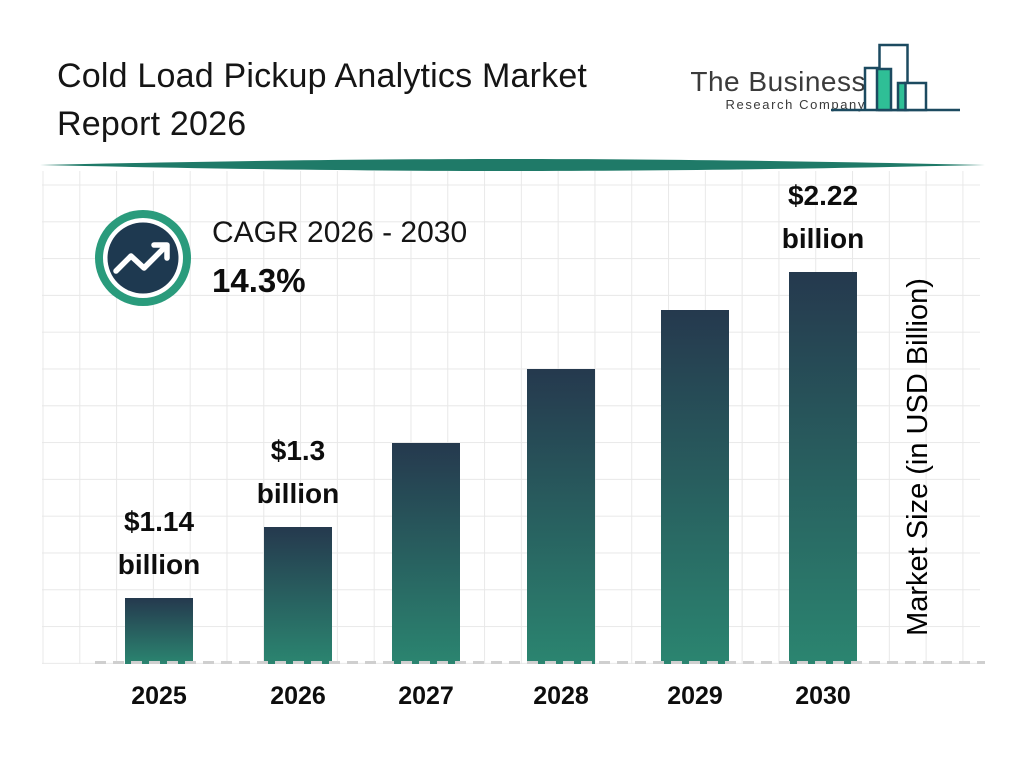 This screenshot has height=768, width=1024. What do you see at coordinates (159, 543) in the screenshot?
I see `value-label-2025: $1.14 billion` at bounding box center [159, 543].